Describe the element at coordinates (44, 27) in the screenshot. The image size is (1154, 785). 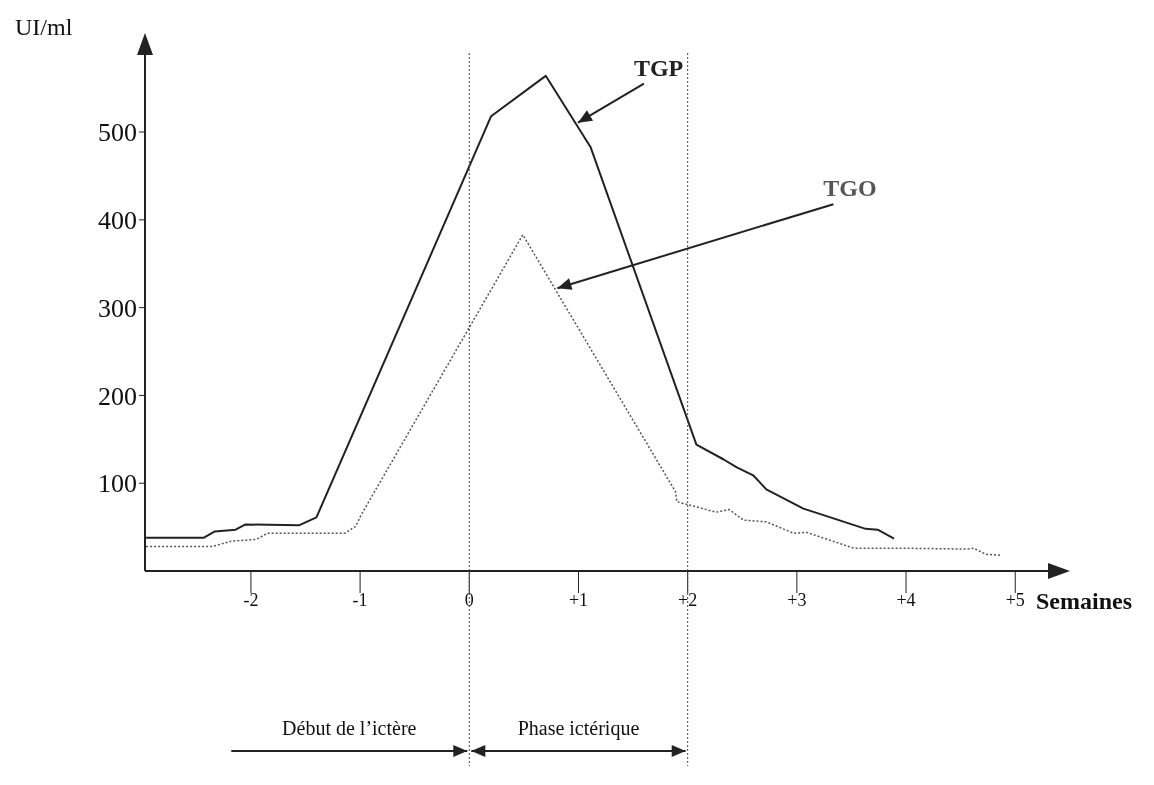
I see `y-axis-title: UI/ml` at that location.